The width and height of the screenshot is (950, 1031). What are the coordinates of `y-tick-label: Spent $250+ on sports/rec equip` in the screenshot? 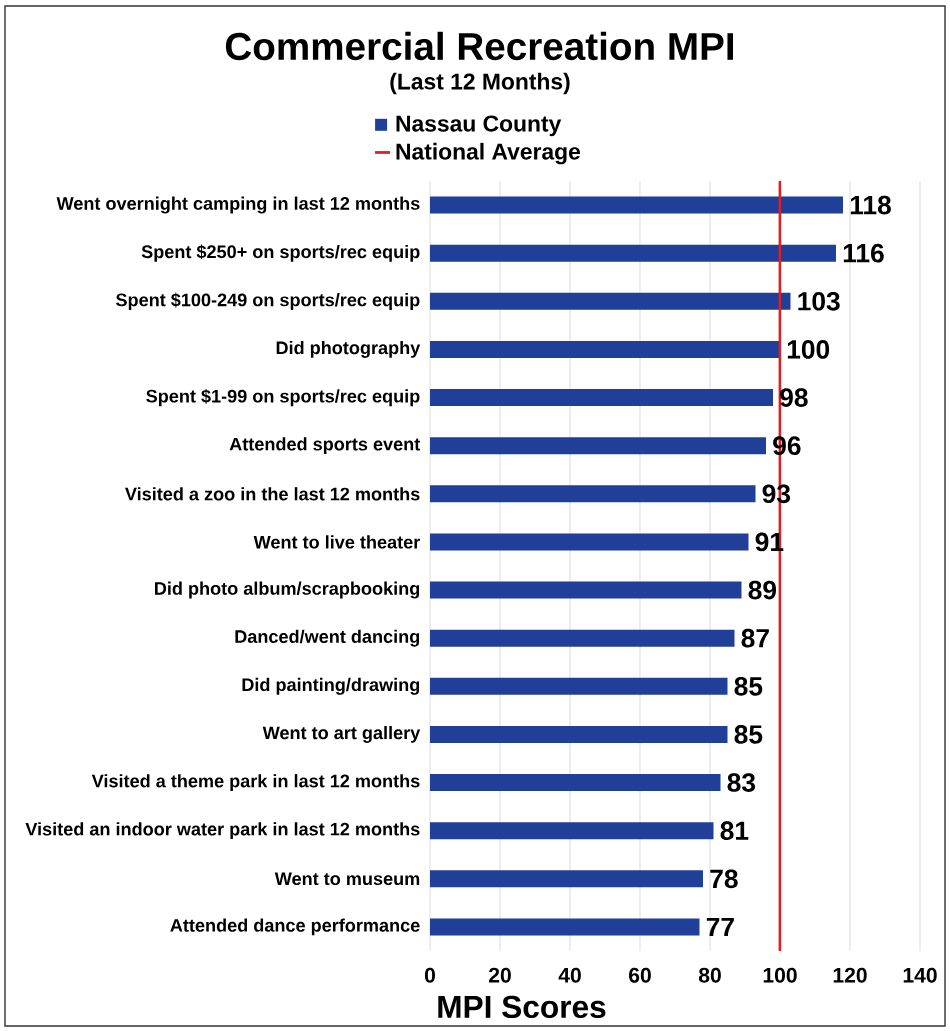 It's located at (280, 253).